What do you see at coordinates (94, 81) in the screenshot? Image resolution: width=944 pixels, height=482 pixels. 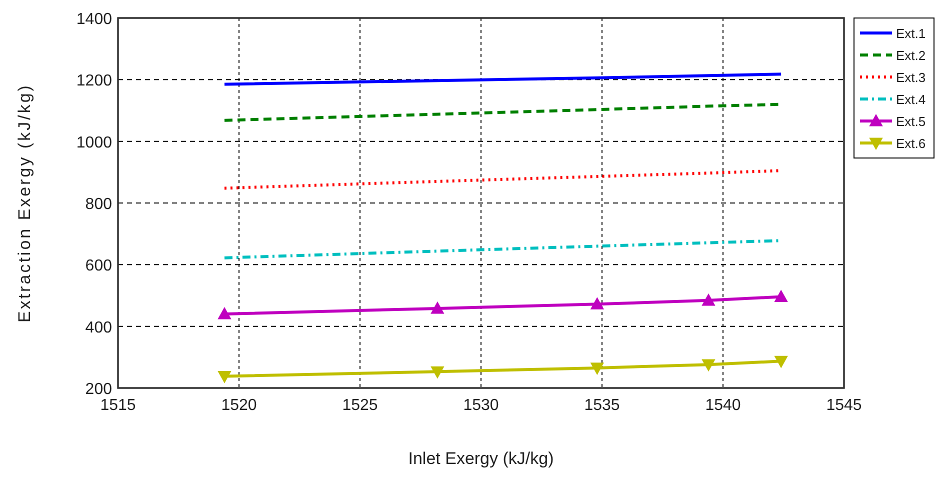 I see `y-tick-label: 1200` at bounding box center [94, 81].